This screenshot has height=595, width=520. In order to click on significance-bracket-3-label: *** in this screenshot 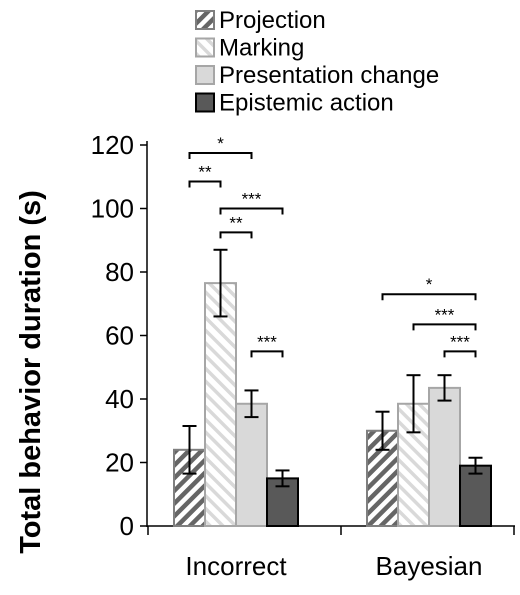, I will do `click(252, 199)`.